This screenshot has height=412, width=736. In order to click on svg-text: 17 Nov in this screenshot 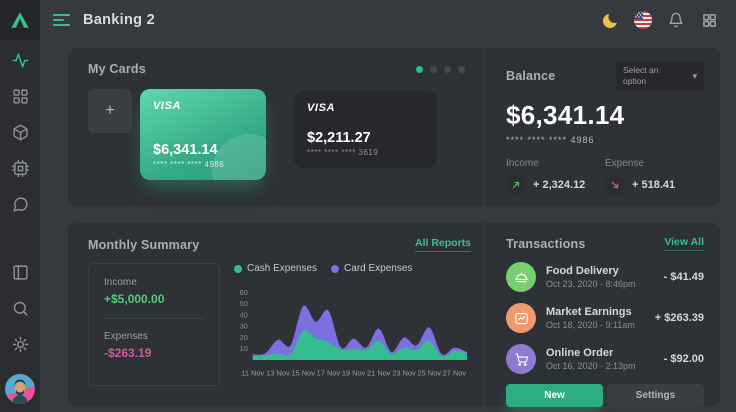, I will do `click(329, 373)`.